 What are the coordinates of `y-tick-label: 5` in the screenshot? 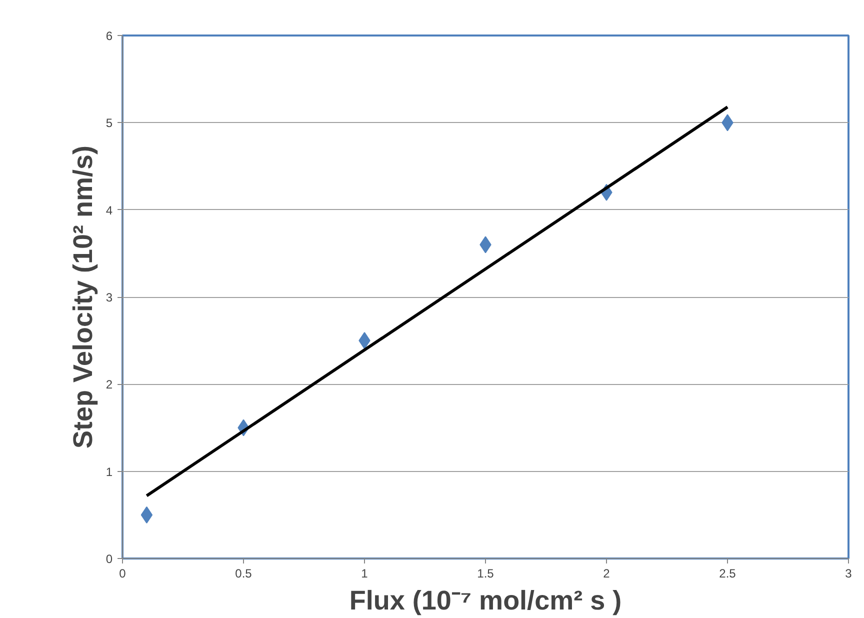 It's located at (109, 123).